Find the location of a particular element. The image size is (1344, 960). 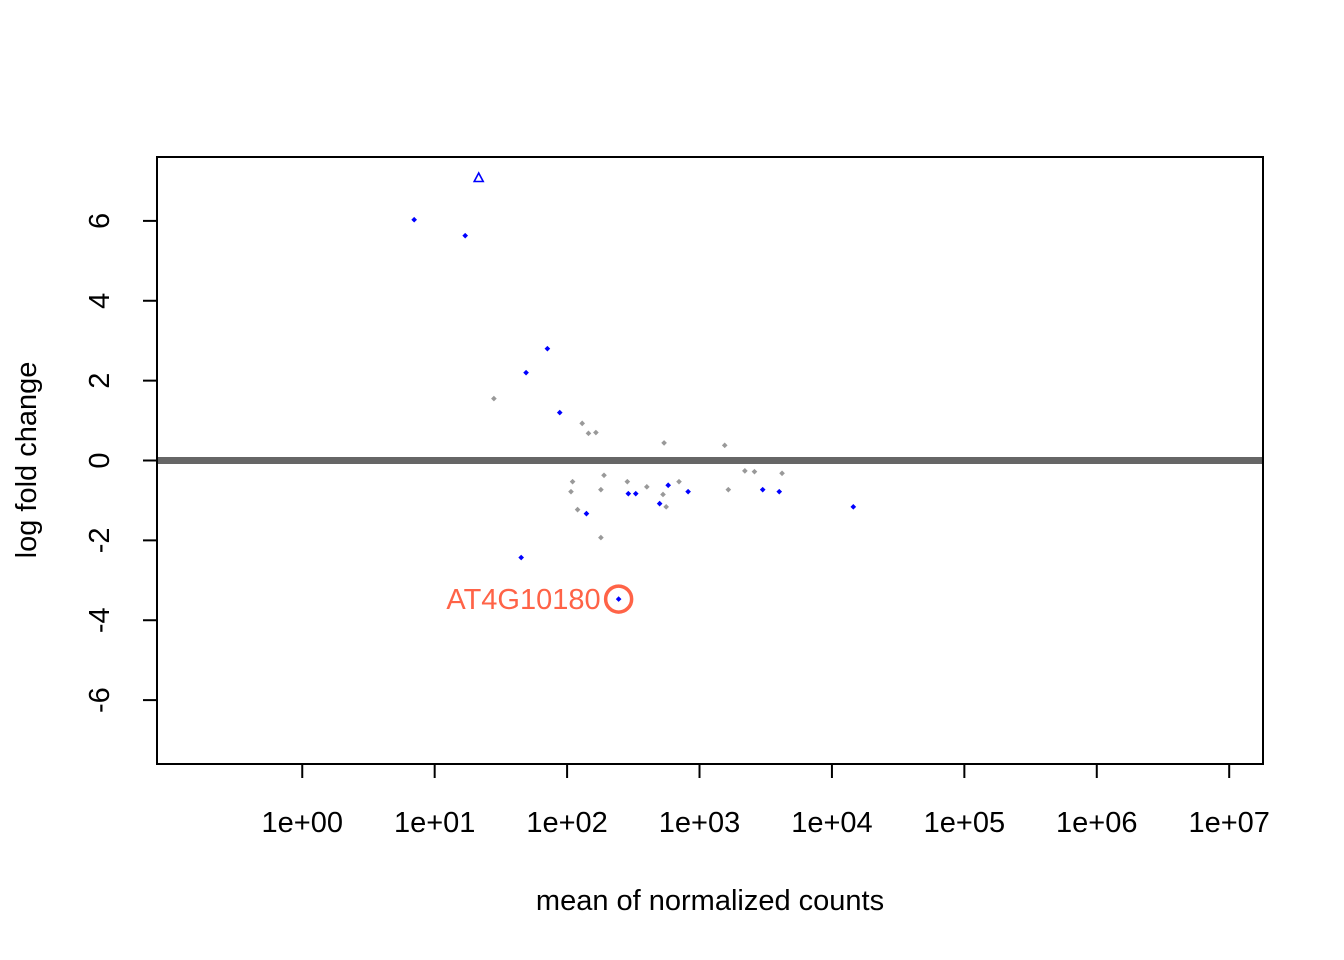

highlight-layer: AT4G10180 is located at coordinates (540, 600).